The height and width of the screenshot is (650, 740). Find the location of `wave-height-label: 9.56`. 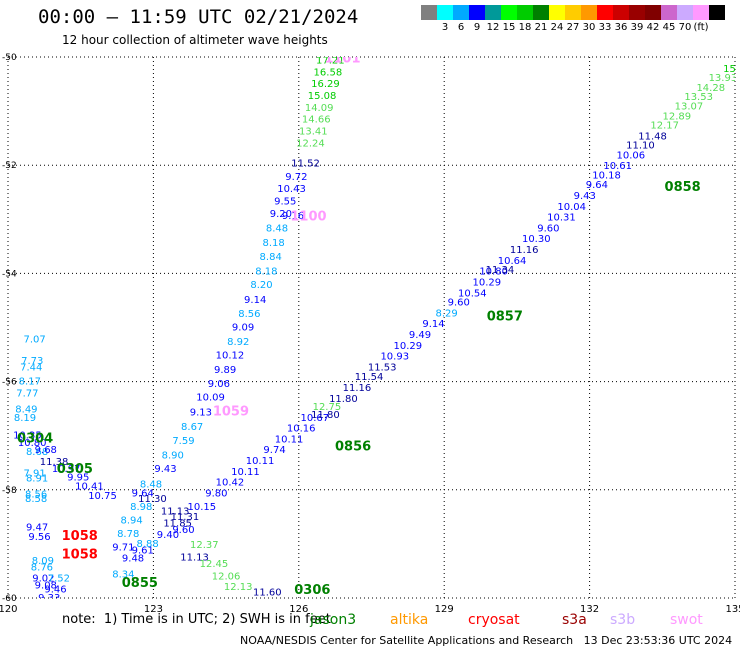

wave-height-label: 9.56 is located at coordinates (39, 537).